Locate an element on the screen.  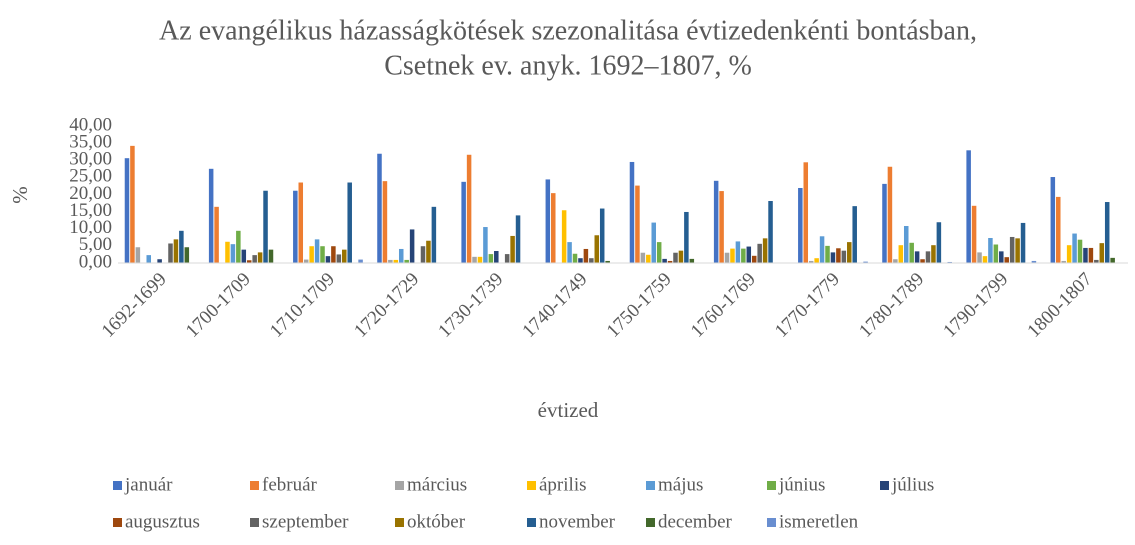
y-tick-label: 25,00 is located at coordinates (90, 176).